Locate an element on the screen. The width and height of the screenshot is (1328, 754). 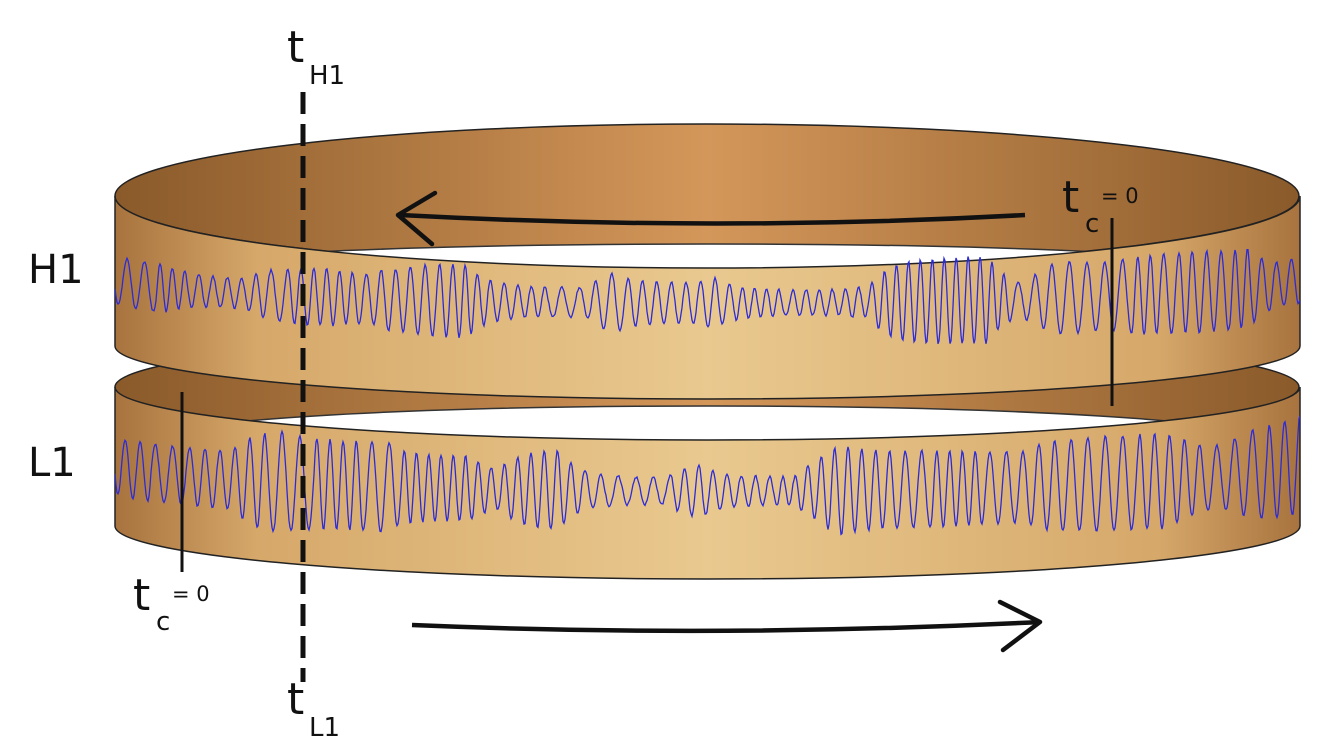
h1-waveform is located at coordinates (707, 296).